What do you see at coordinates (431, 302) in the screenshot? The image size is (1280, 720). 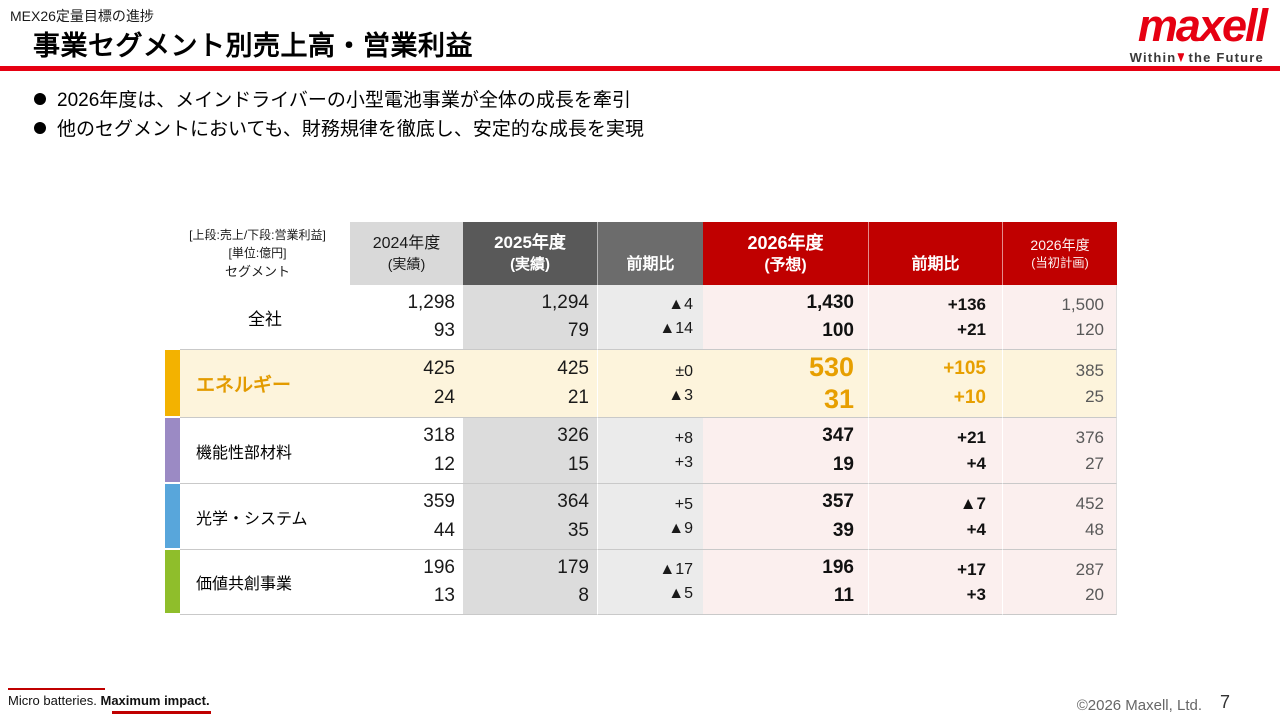 I see `sales-value: 1,298` at bounding box center [431, 302].